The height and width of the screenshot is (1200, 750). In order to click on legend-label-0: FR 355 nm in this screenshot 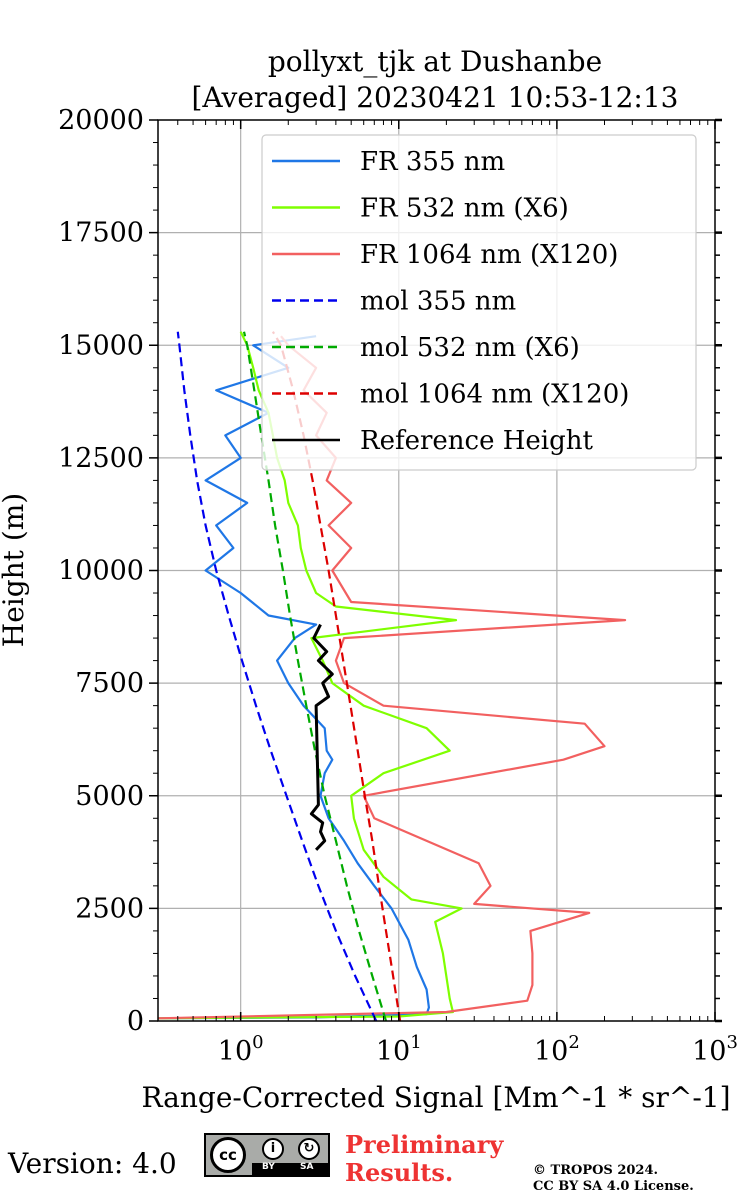, I will do `click(432, 162)`.